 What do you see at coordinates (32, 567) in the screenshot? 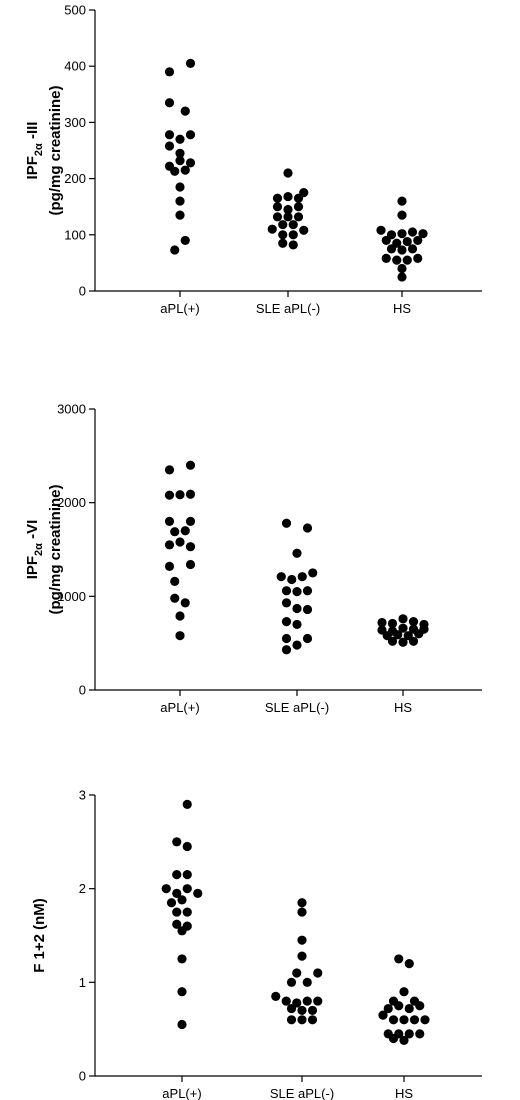
I see `y-axis-title-main: IPF` at bounding box center [32, 567].